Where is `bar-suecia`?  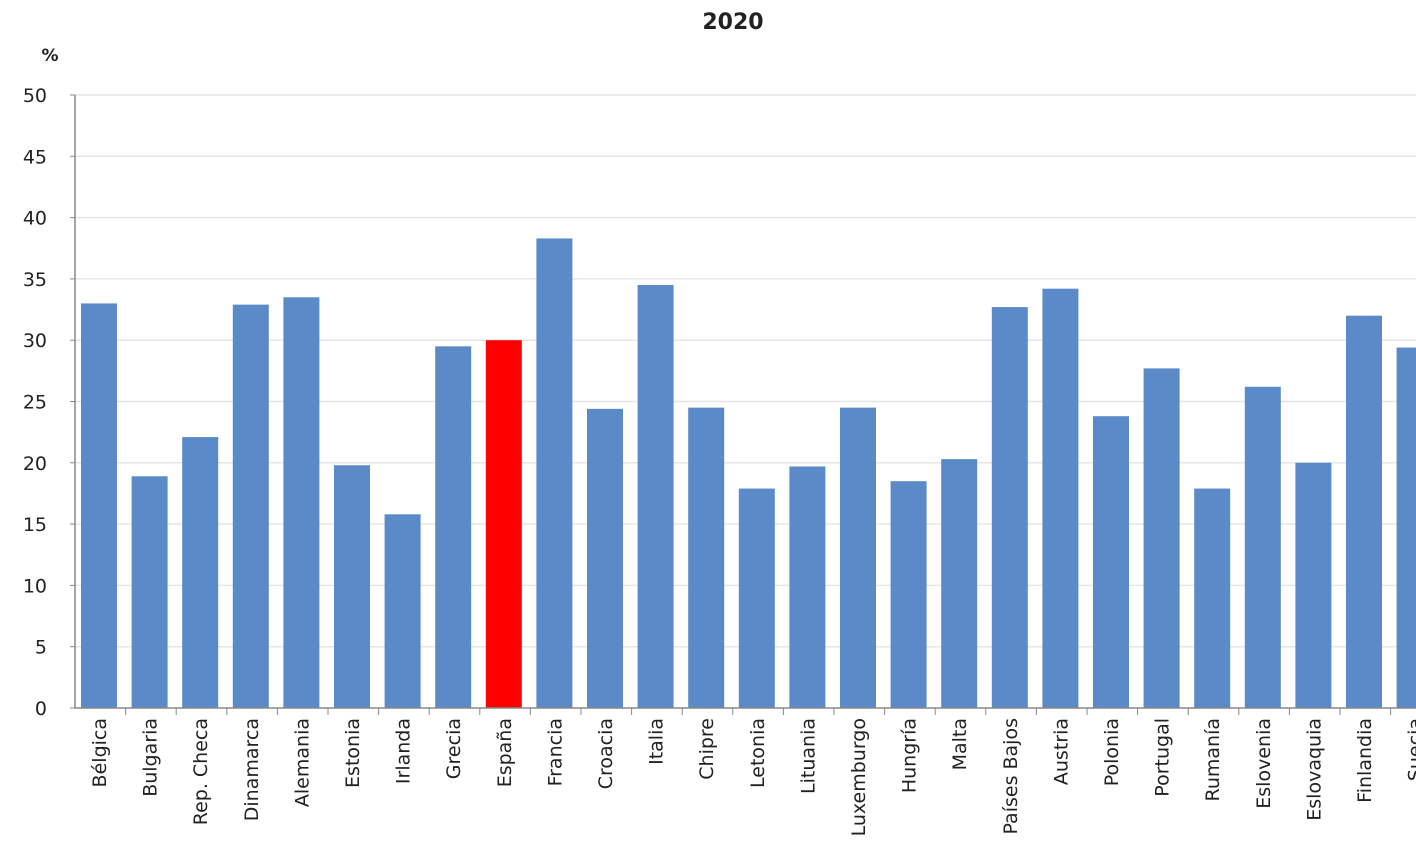
bar-suecia is located at coordinates (1406, 527).